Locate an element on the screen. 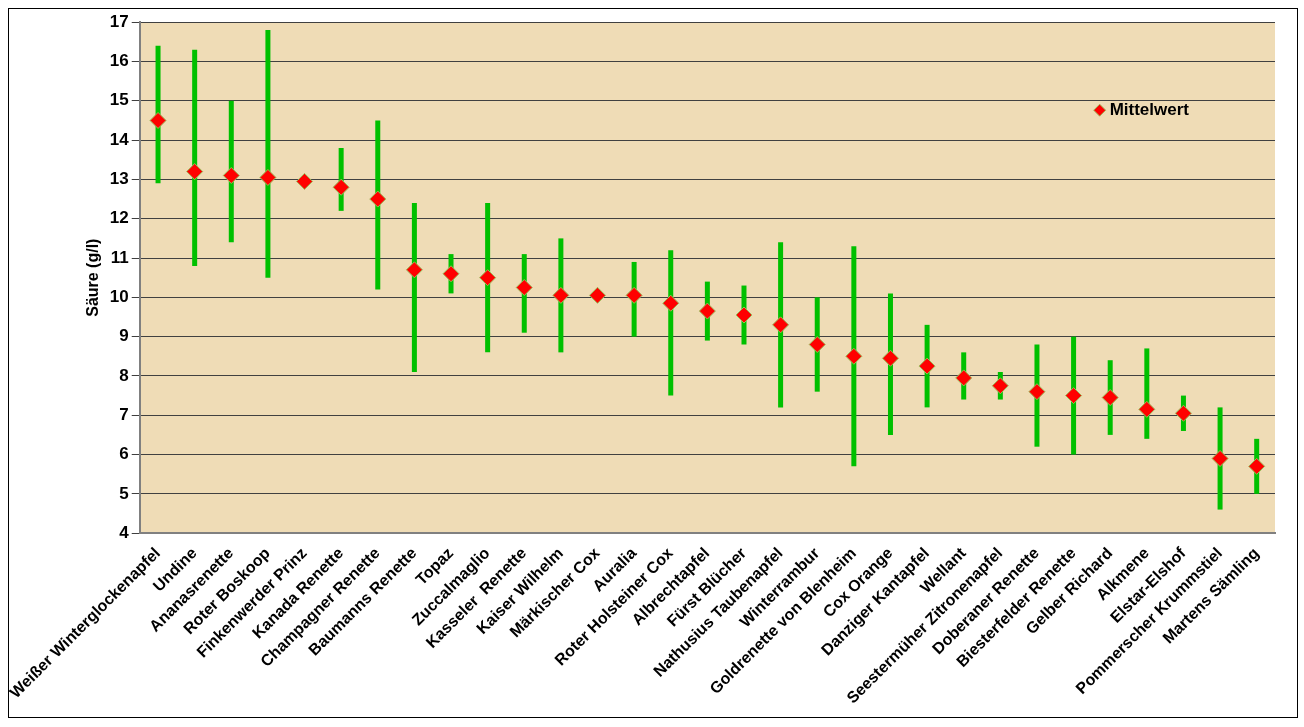 The image size is (1304, 727). y-tick-label: 11 is located at coordinates (119, 257).